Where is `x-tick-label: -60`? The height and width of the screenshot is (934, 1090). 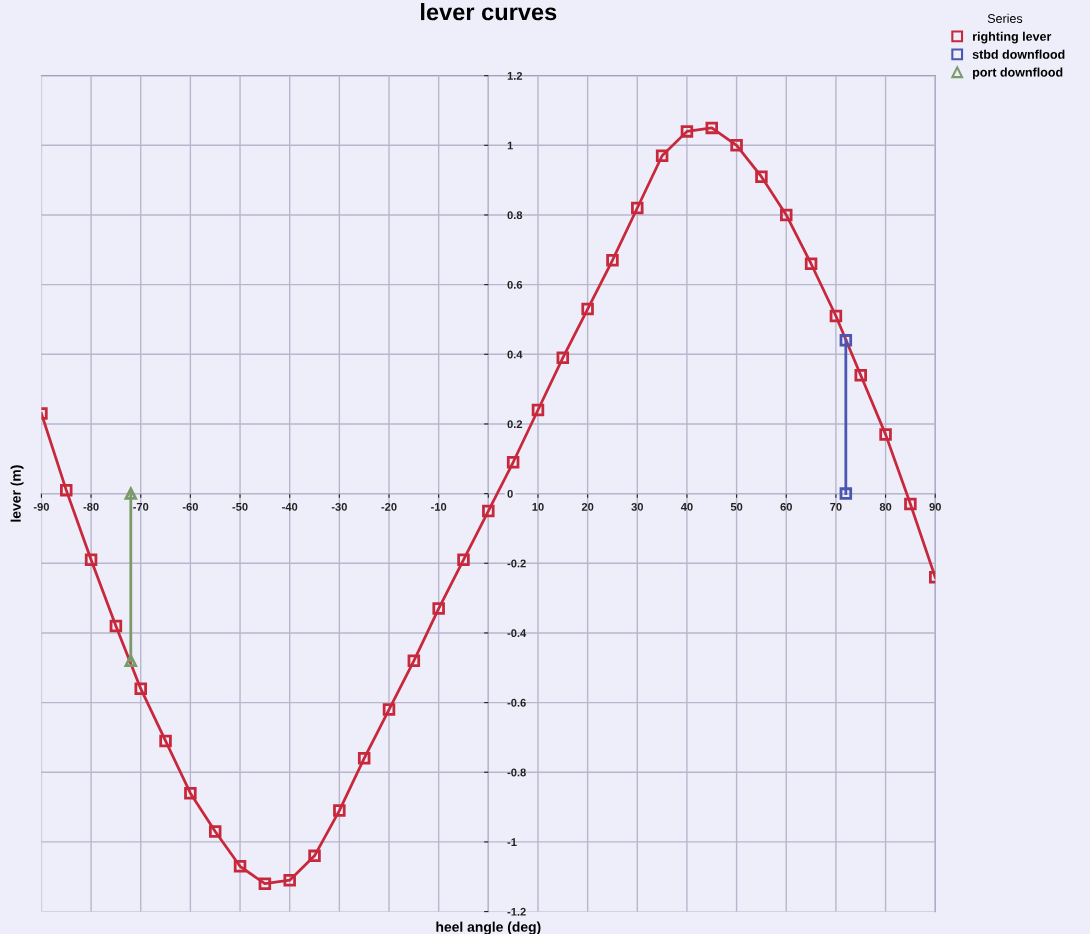 x-tick-label: -60 is located at coordinates (190, 506).